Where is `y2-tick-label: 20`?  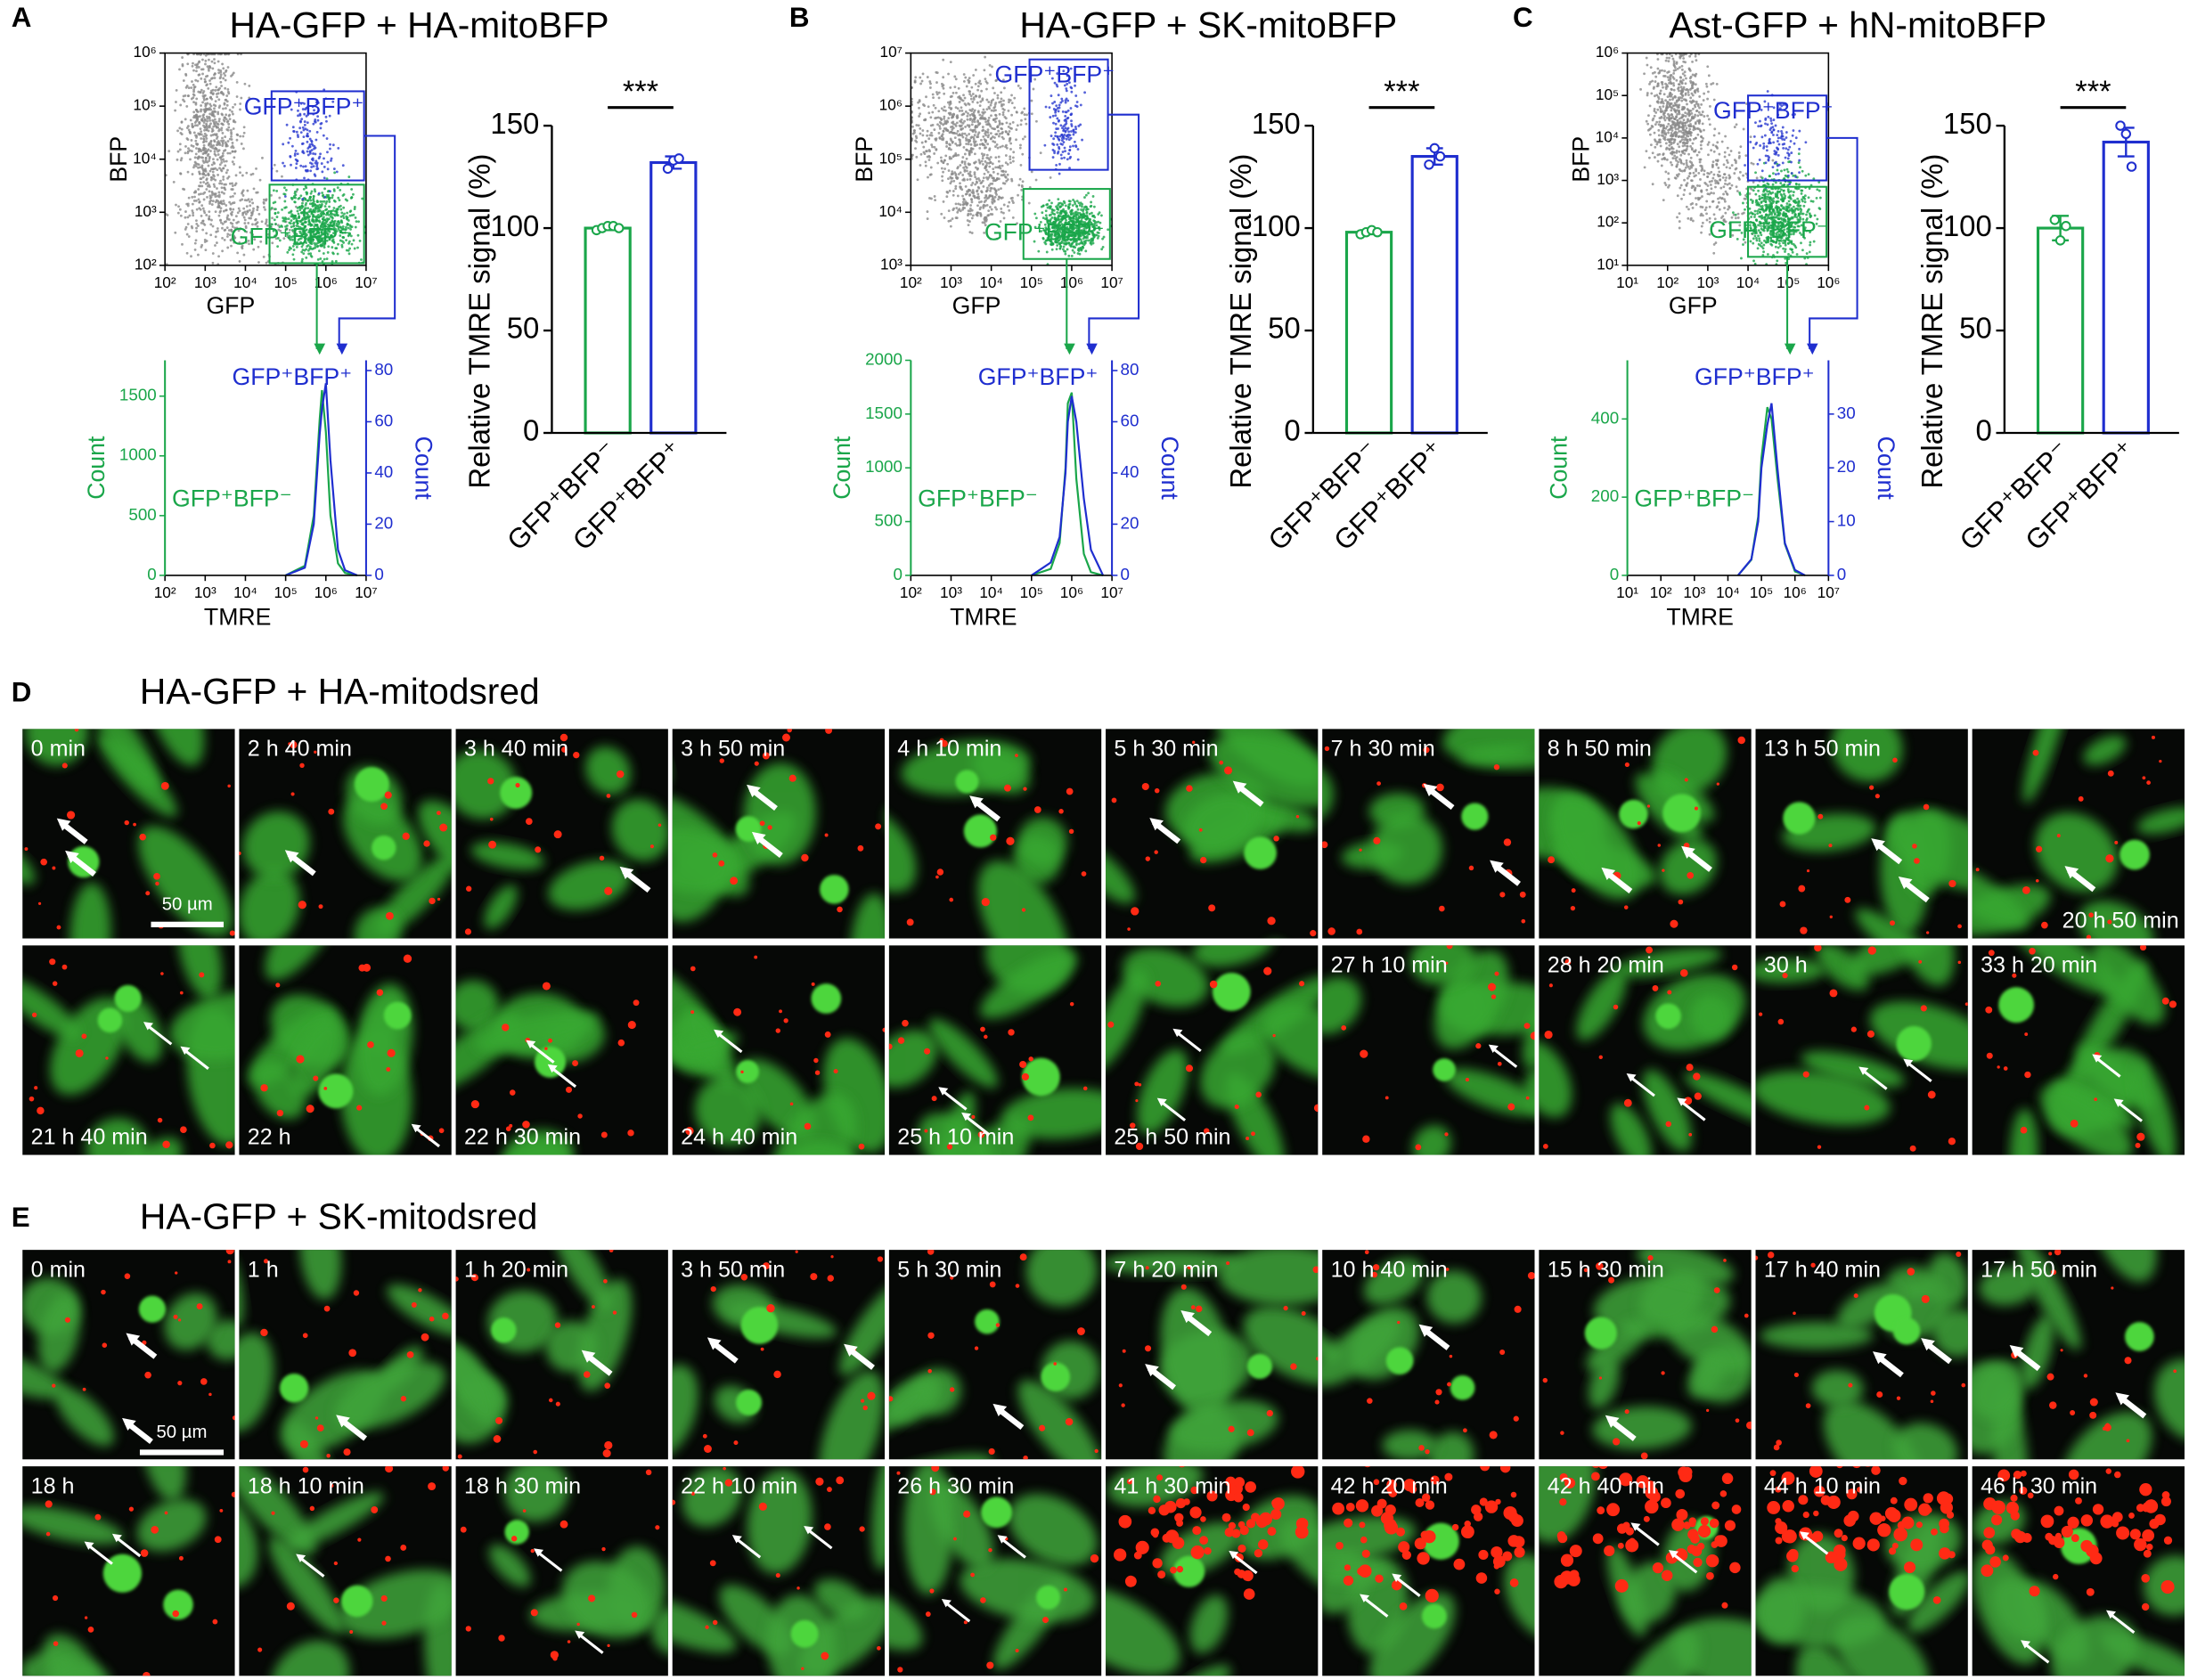 y2-tick-label: 20 is located at coordinates (383, 522).